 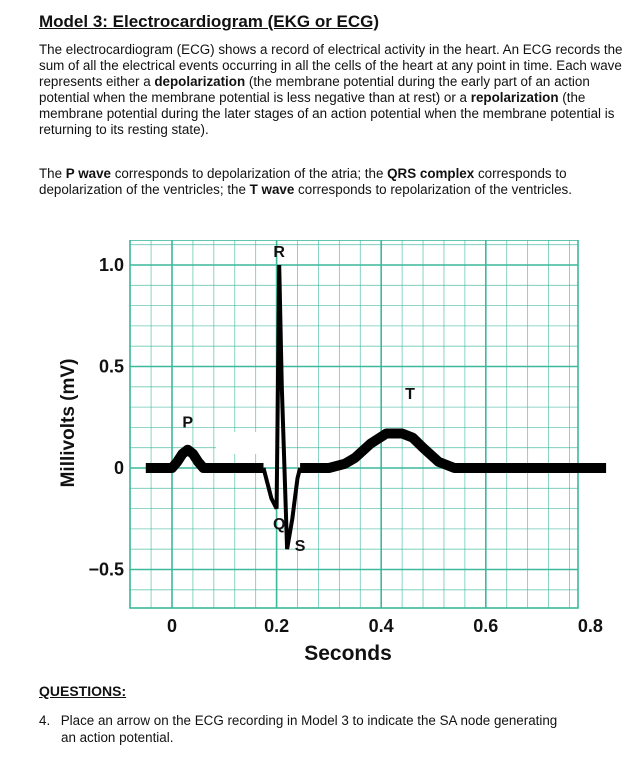 What do you see at coordinates (381, 626) in the screenshot?
I see `x-tick-label: 0.4` at bounding box center [381, 626].